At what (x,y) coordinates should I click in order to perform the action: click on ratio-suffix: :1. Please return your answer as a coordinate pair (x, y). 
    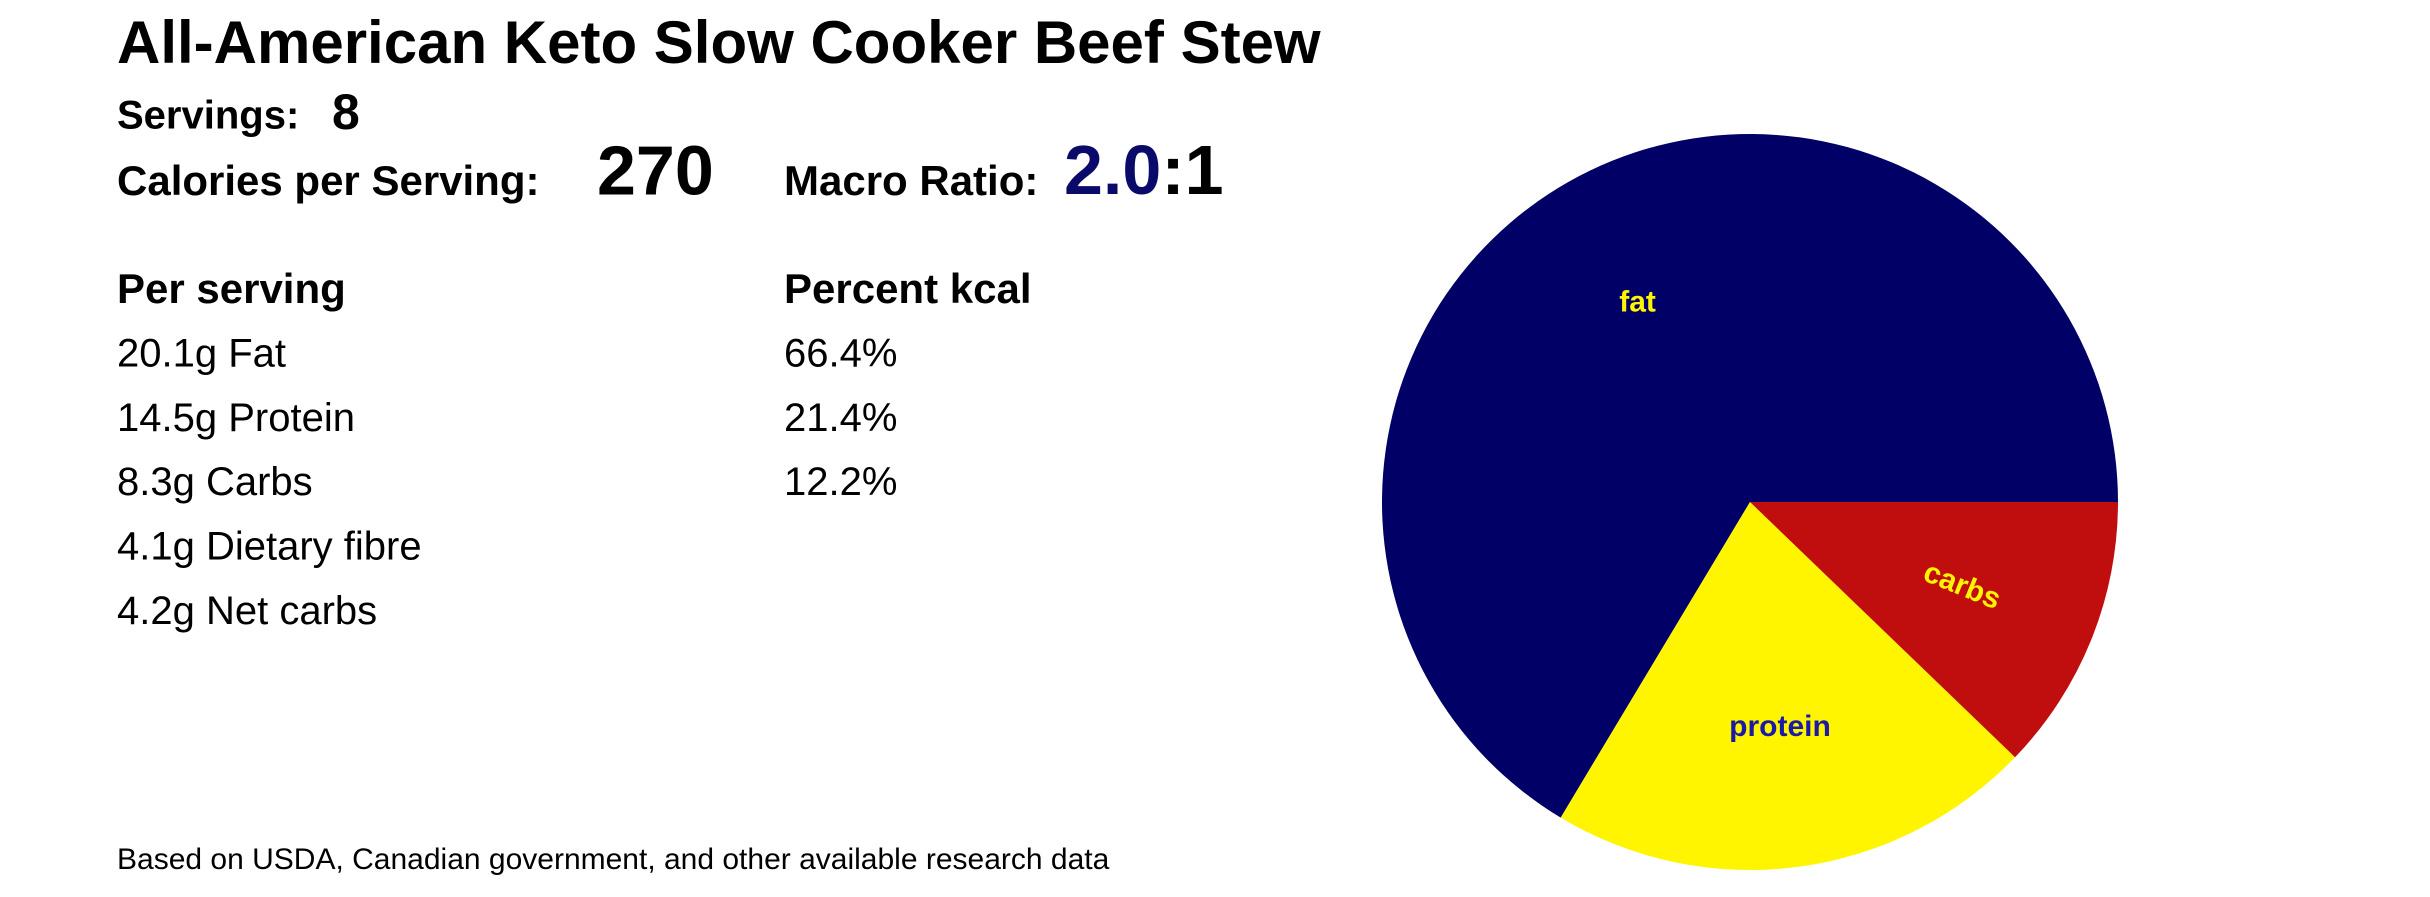
    Looking at the image, I should click on (1192, 170).